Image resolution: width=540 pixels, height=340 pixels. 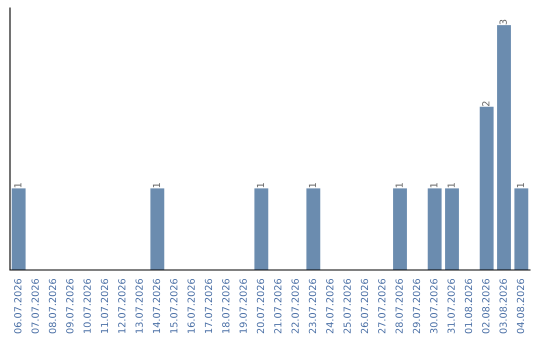 I want to click on x-tick-label: 23.07.2026, so click(x=312, y=306).